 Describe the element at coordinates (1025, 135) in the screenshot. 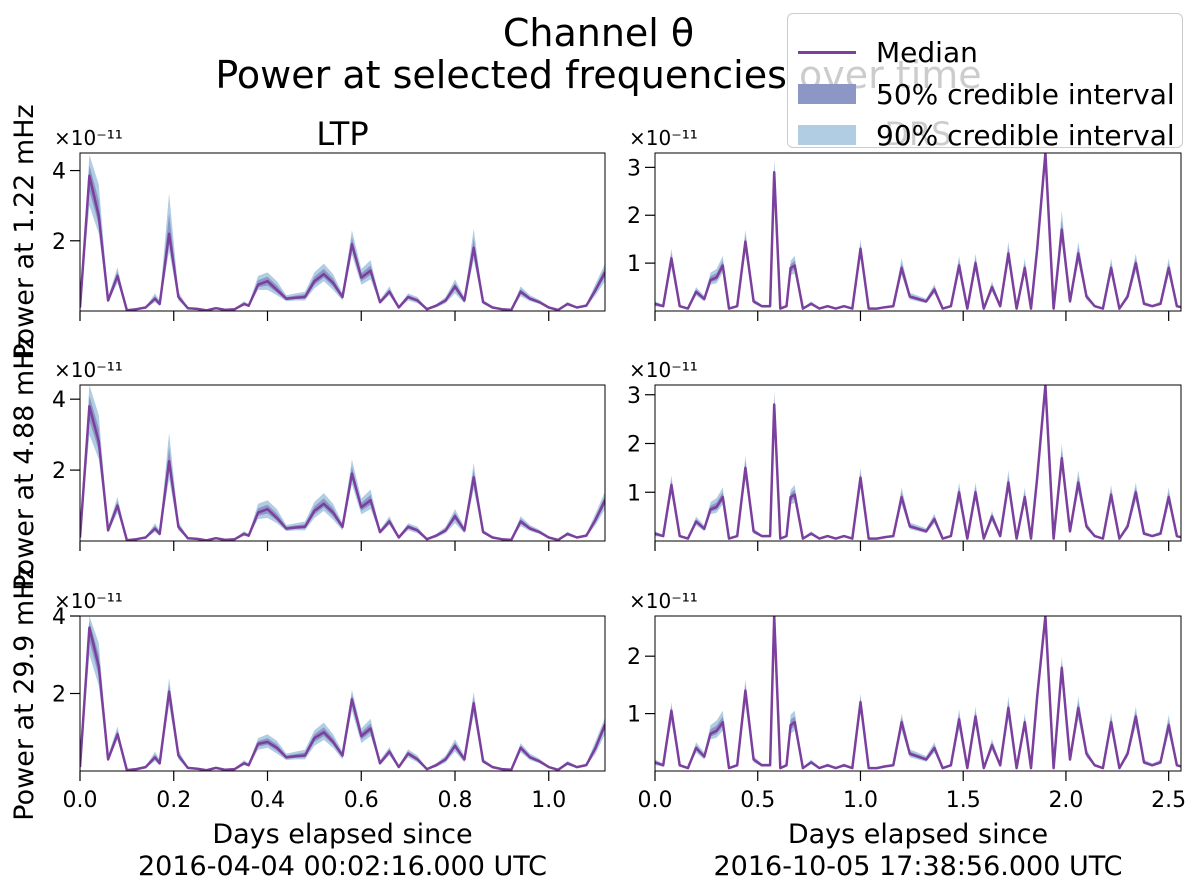

I see `legend-label-90: 90% credible interval` at that location.